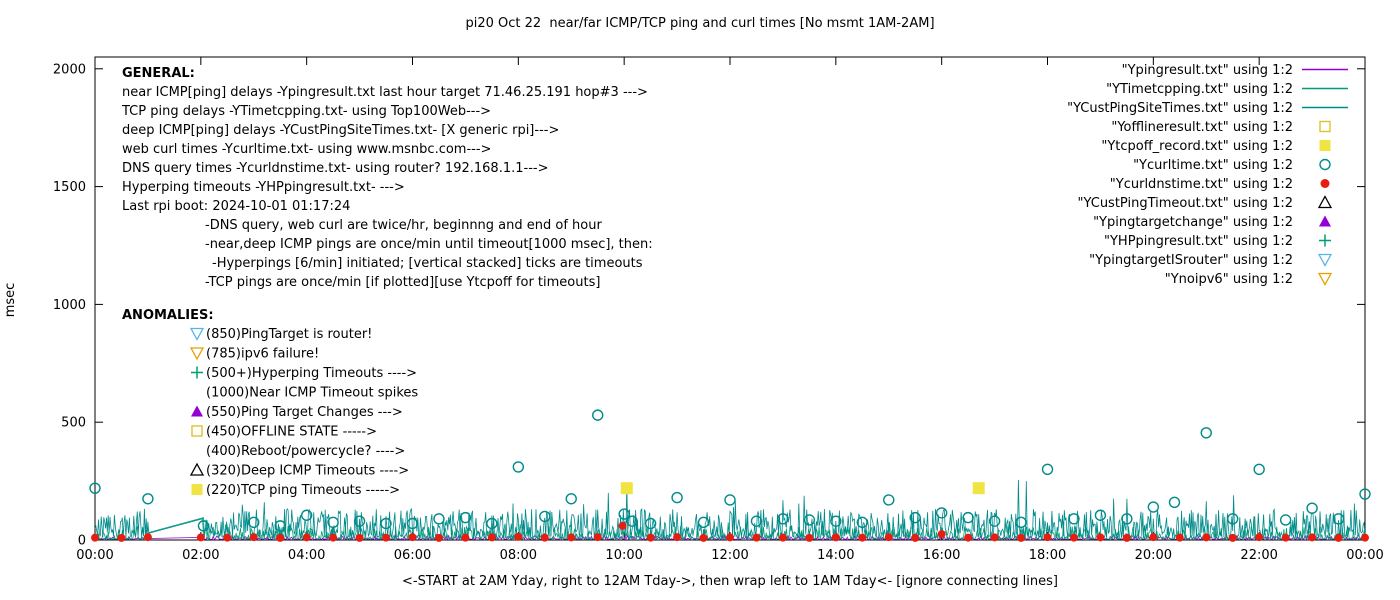 Image resolution: width=1400 pixels, height=600 pixels. I want to click on legend-label: "Ycurldnstime.txt" using 1:2, so click(1201, 184).